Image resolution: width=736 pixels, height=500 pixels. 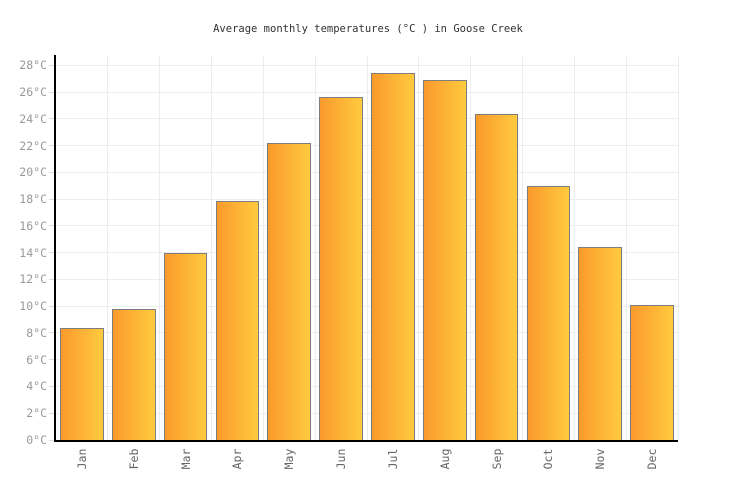 What do you see at coordinates (652, 459) in the screenshot?
I see `x-tick-label-dec: Dec` at bounding box center [652, 459].